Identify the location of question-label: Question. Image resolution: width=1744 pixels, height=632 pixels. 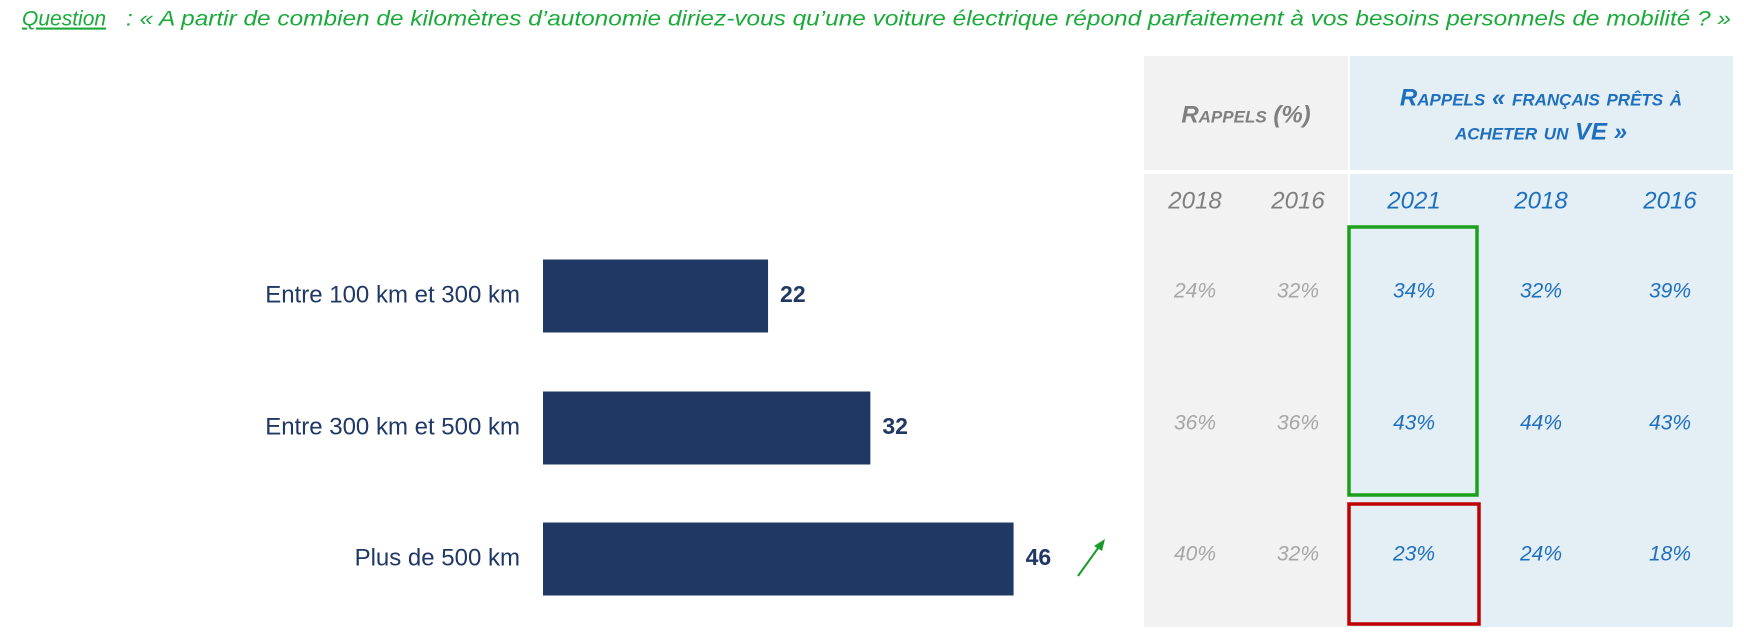
(64, 19).